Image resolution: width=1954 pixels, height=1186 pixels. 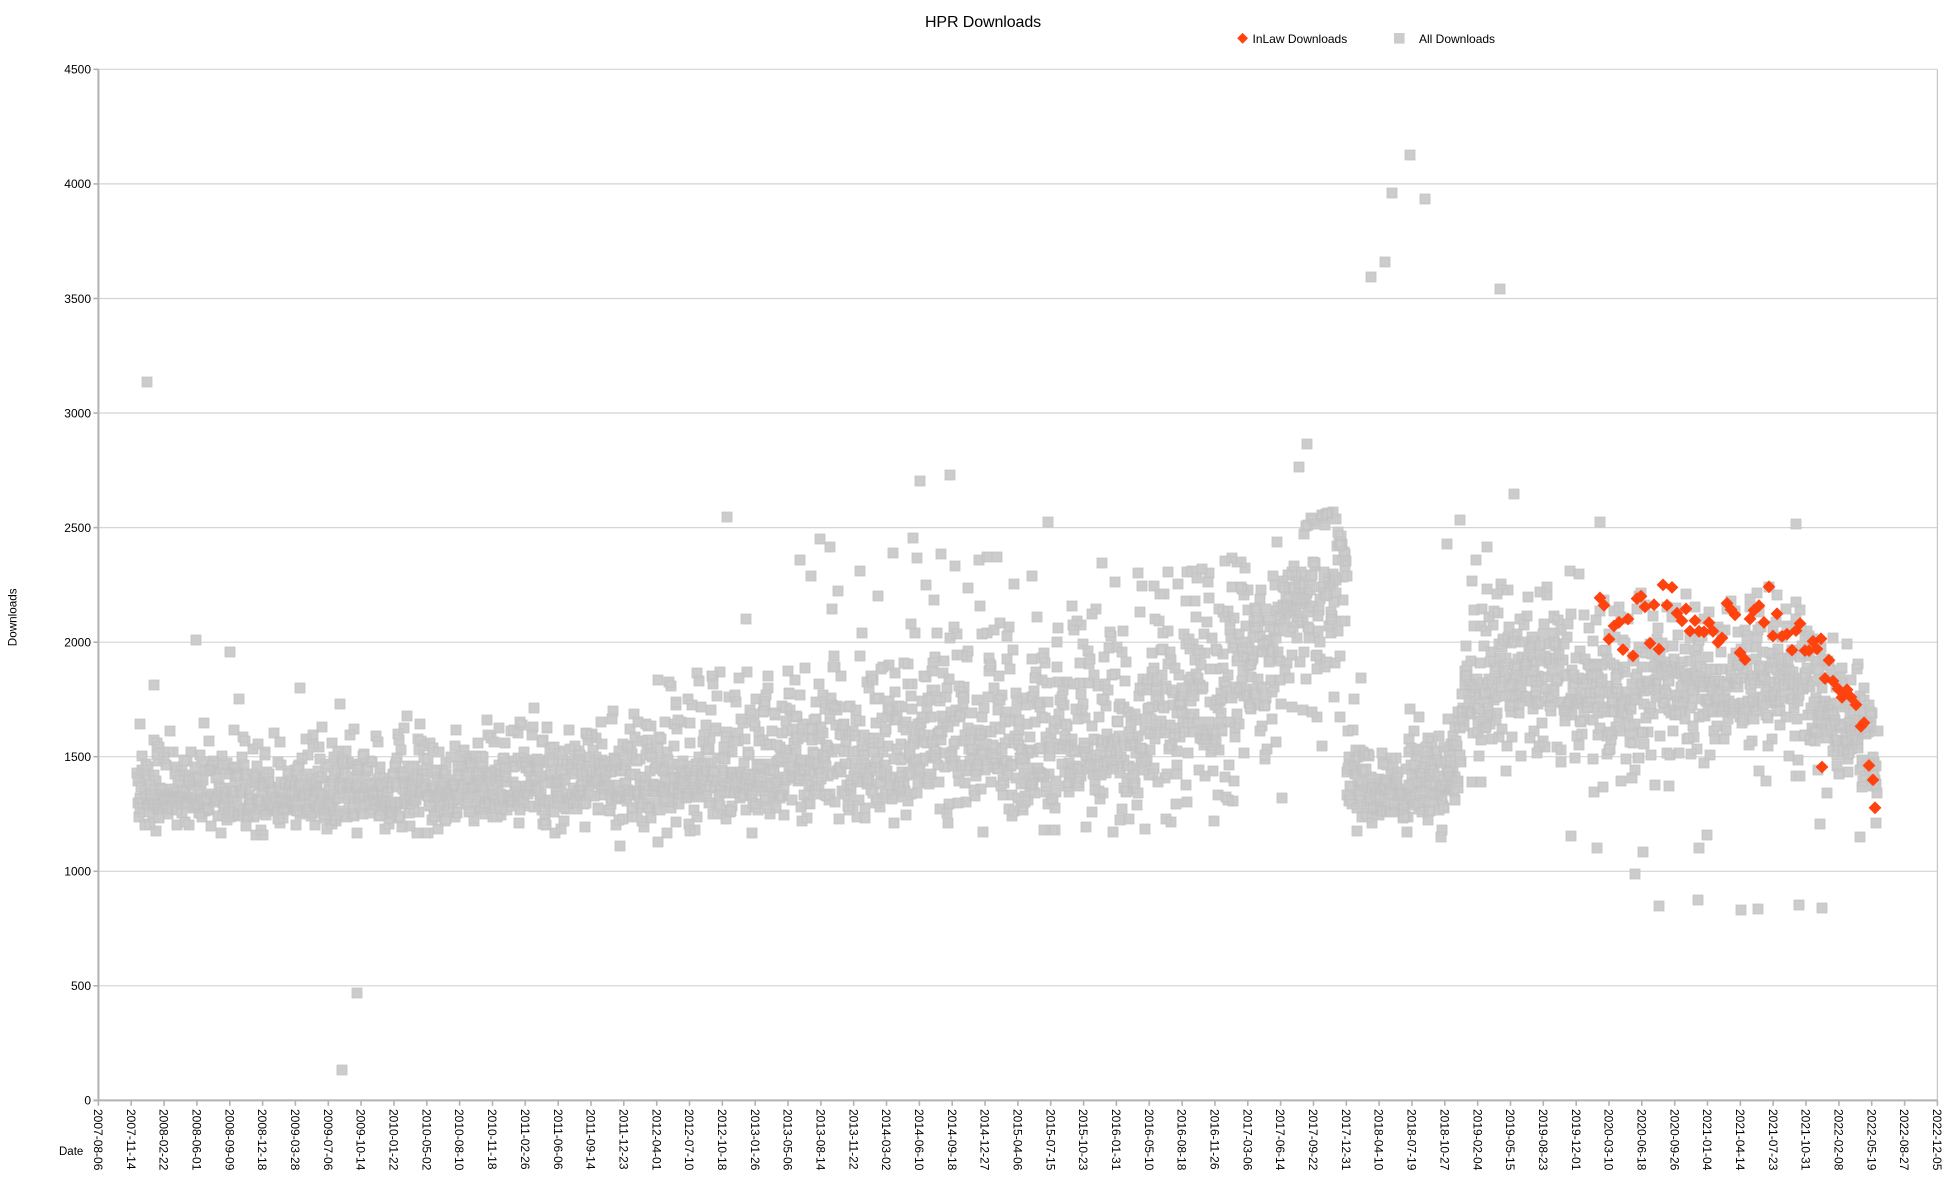 What do you see at coordinates (12, 617) in the screenshot?
I see `svg-text: Downloads` at bounding box center [12, 617].